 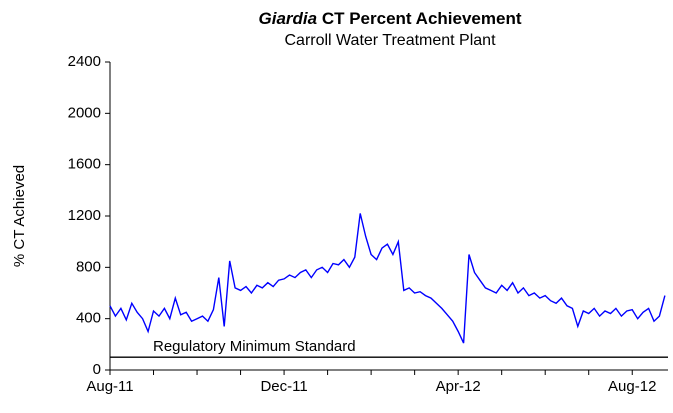 What do you see at coordinates (84, 61) in the screenshot?
I see `y-tick-label: 2400` at bounding box center [84, 61].